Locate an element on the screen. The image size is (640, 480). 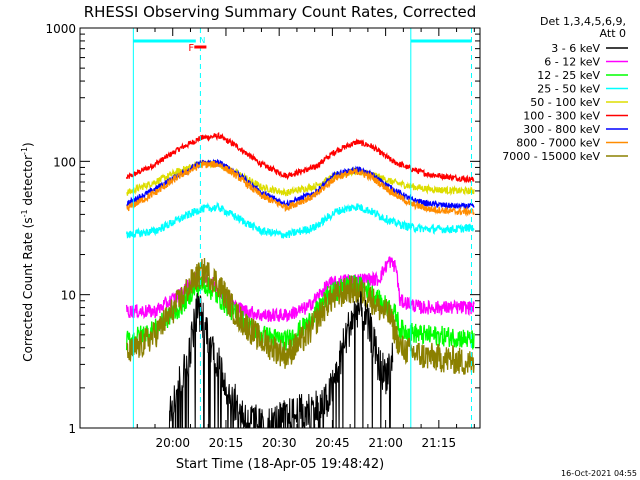
flag-f-label: F is located at coordinates (191, 48).